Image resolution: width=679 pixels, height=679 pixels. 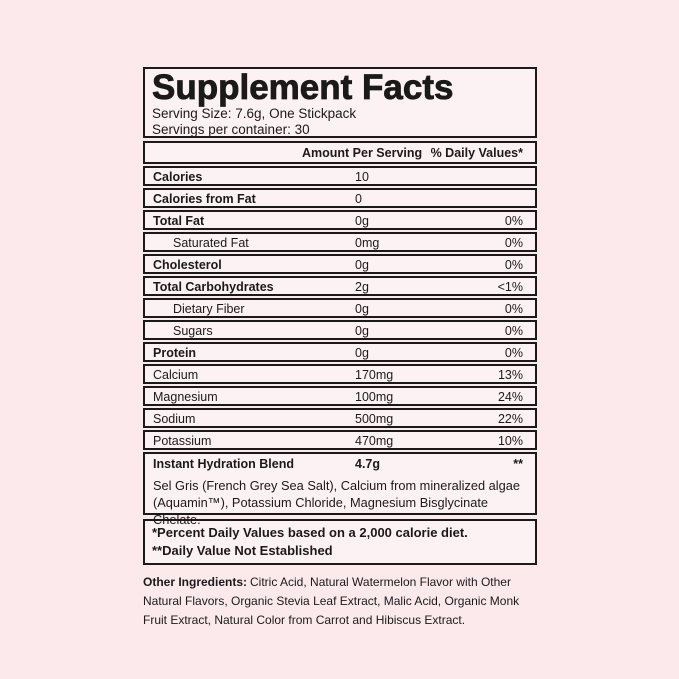 What do you see at coordinates (193, 331) in the screenshot?
I see `nutrient-name: Sugars` at bounding box center [193, 331].